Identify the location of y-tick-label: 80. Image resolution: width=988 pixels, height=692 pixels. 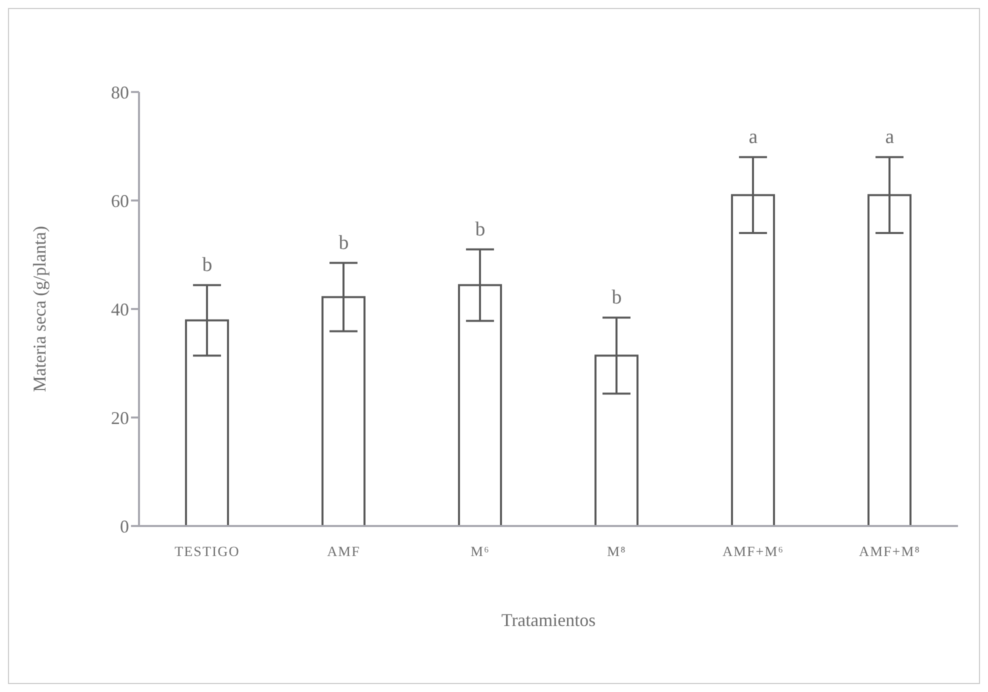
(120, 92).